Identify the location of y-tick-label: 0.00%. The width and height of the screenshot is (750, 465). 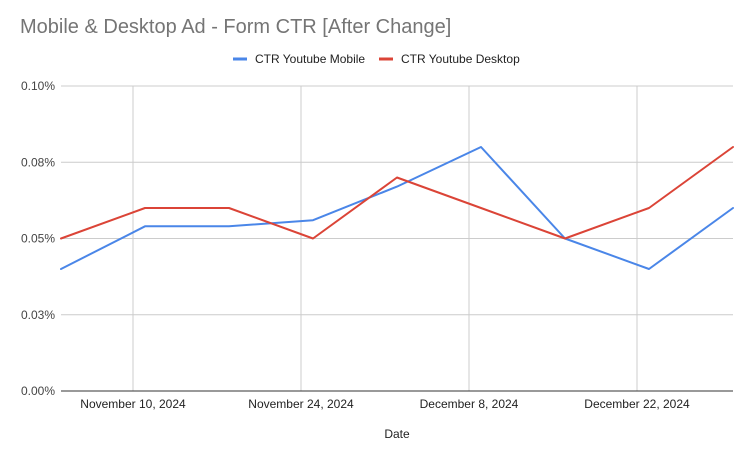
(38, 391).